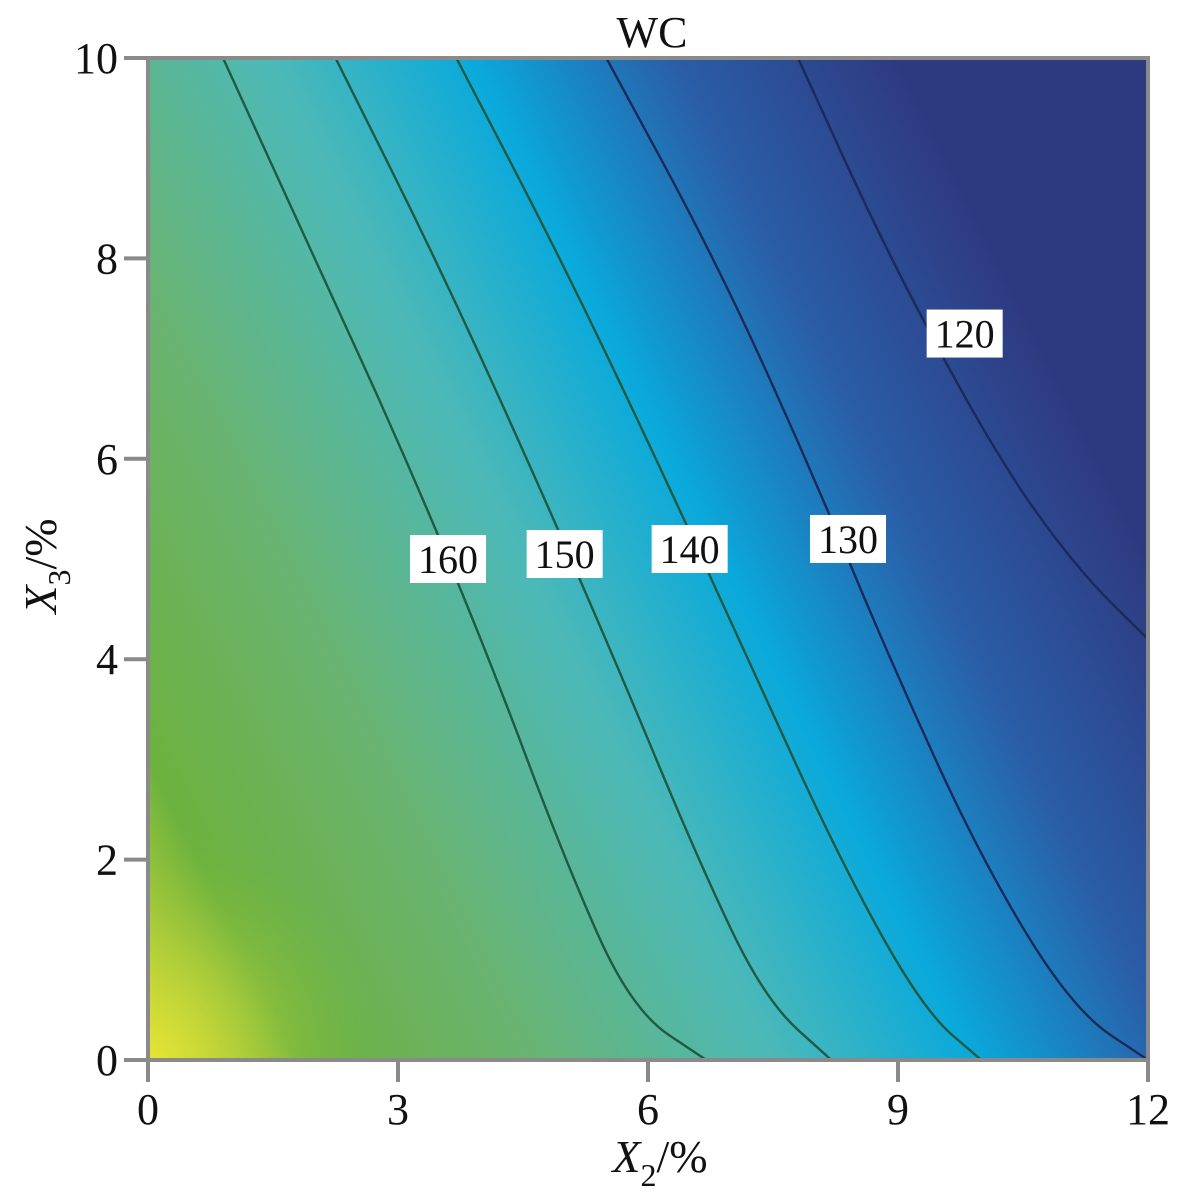 The image size is (1184, 1194). What do you see at coordinates (706, 446) in the screenshot?
I see `contour-labels: 160 150 140 130 120` at bounding box center [706, 446].